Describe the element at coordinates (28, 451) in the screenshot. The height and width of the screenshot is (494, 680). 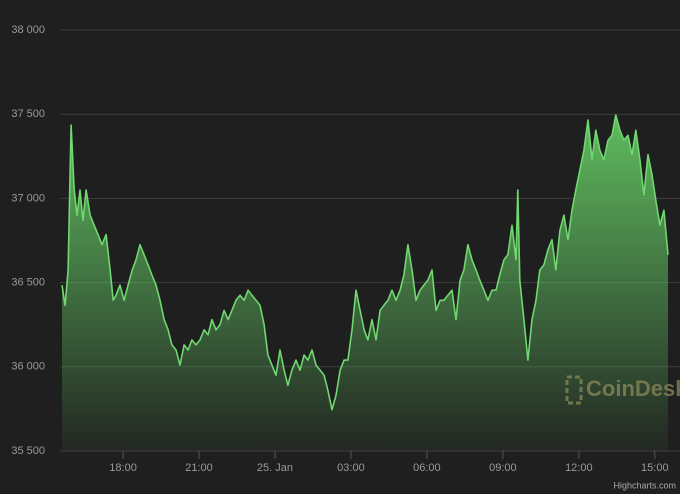
I see `y-tick-label: 35 500` at that location.